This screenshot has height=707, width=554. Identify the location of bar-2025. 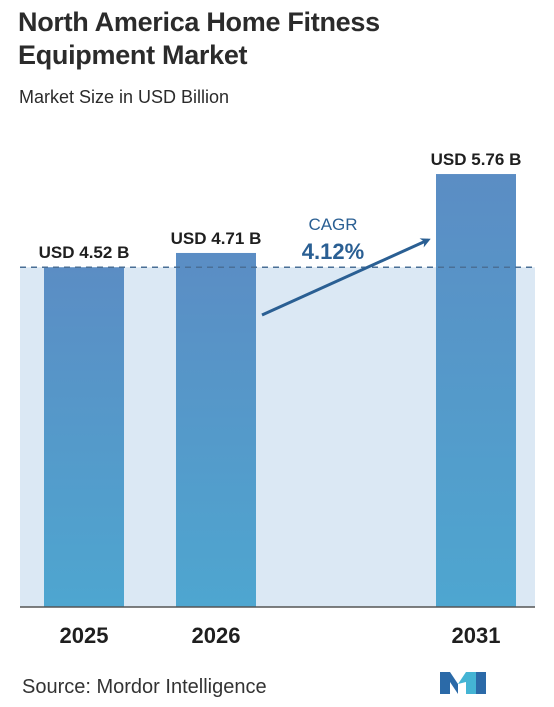
(84, 437).